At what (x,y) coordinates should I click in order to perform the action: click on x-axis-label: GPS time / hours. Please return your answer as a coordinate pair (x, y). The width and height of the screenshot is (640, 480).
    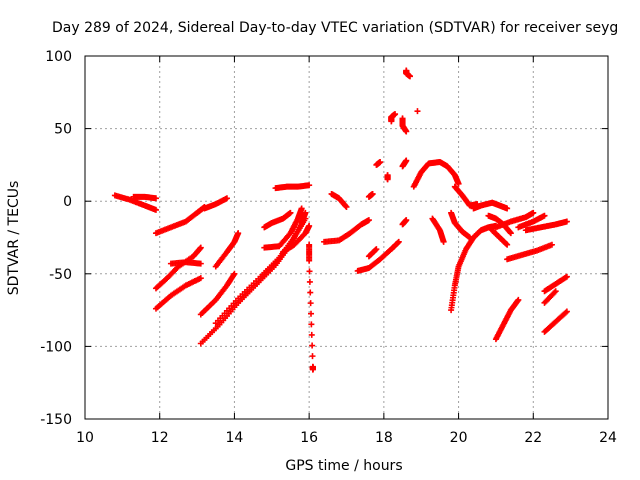
    Looking at the image, I should click on (343, 466).